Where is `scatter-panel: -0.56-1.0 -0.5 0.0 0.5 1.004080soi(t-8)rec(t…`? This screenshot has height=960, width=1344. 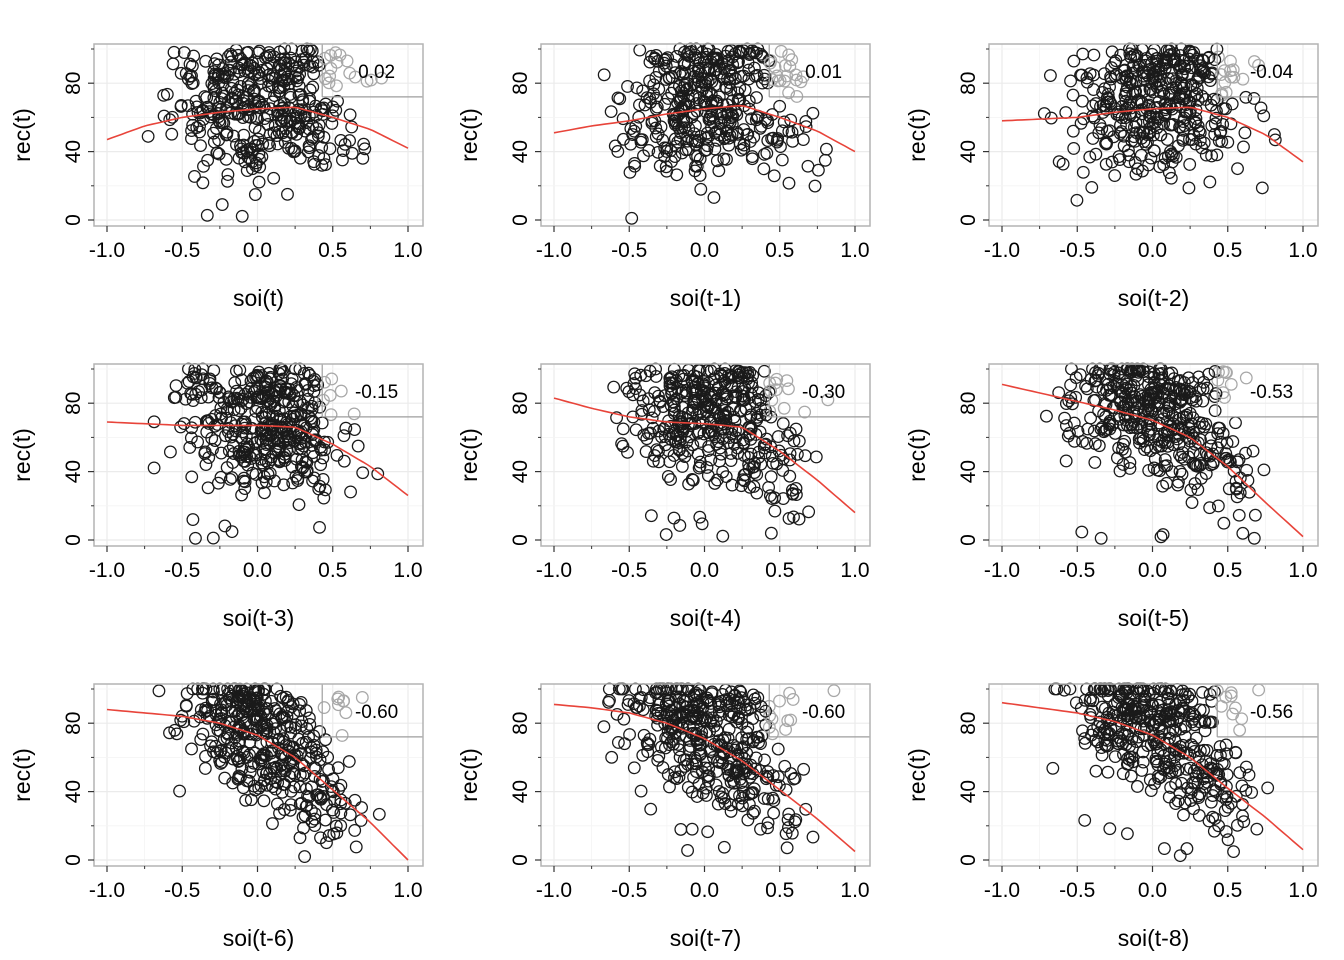 scatter-panel: -0.56-1.0 -0.5 0.0 0.5 1.004080soi(t-8)rec(t… is located at coordinates (1111, 817).